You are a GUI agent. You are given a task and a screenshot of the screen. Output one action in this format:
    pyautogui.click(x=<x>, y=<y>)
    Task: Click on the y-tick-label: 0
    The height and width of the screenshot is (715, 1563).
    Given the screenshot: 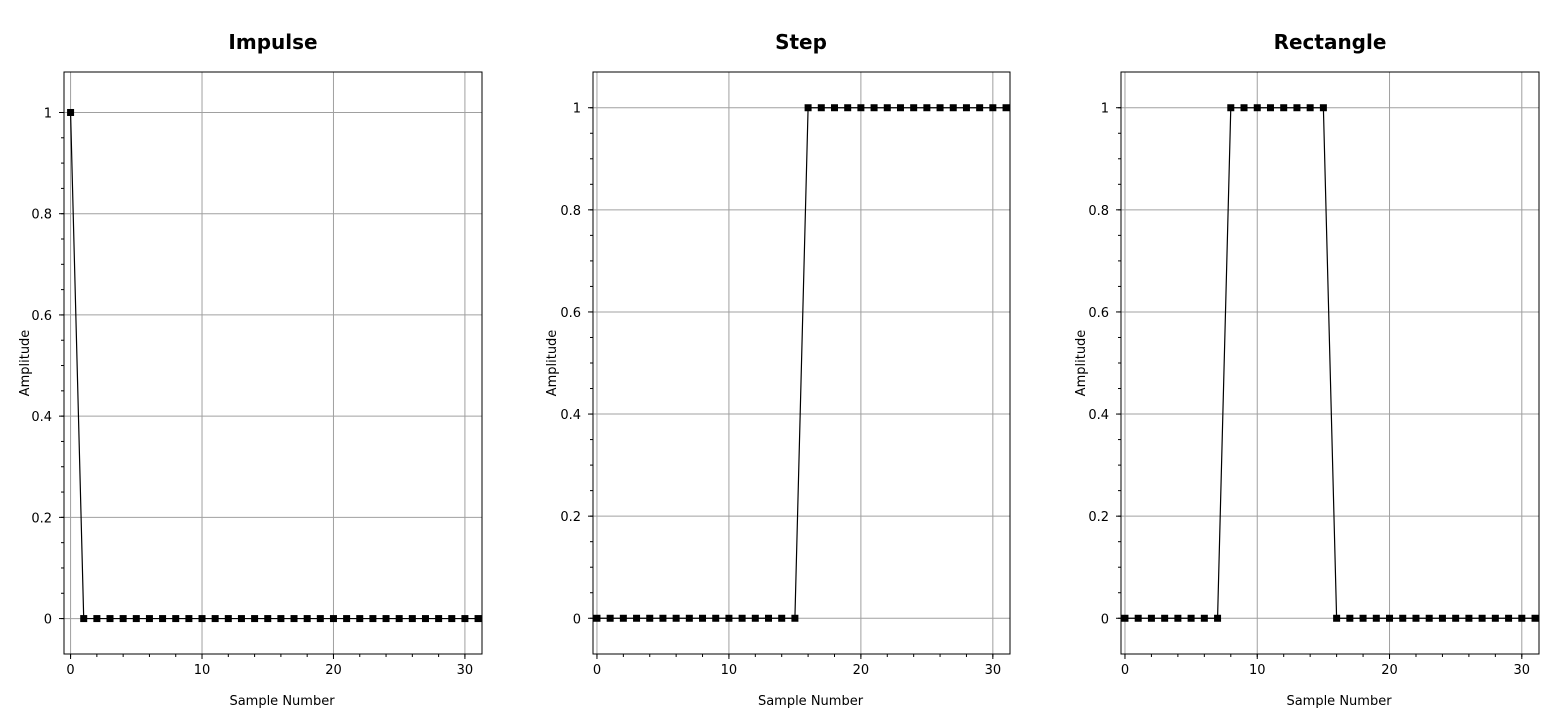 What is the action you would take?
    pyautogui.click(x=1105, y=619)
    